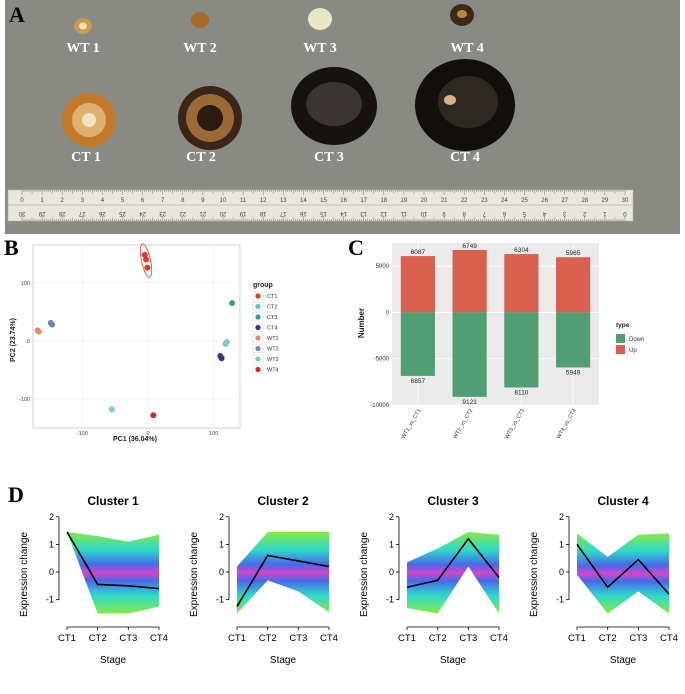 The image size is (685, 694). I want to click on ruler-number-bottom: 6, so click(504, 213).